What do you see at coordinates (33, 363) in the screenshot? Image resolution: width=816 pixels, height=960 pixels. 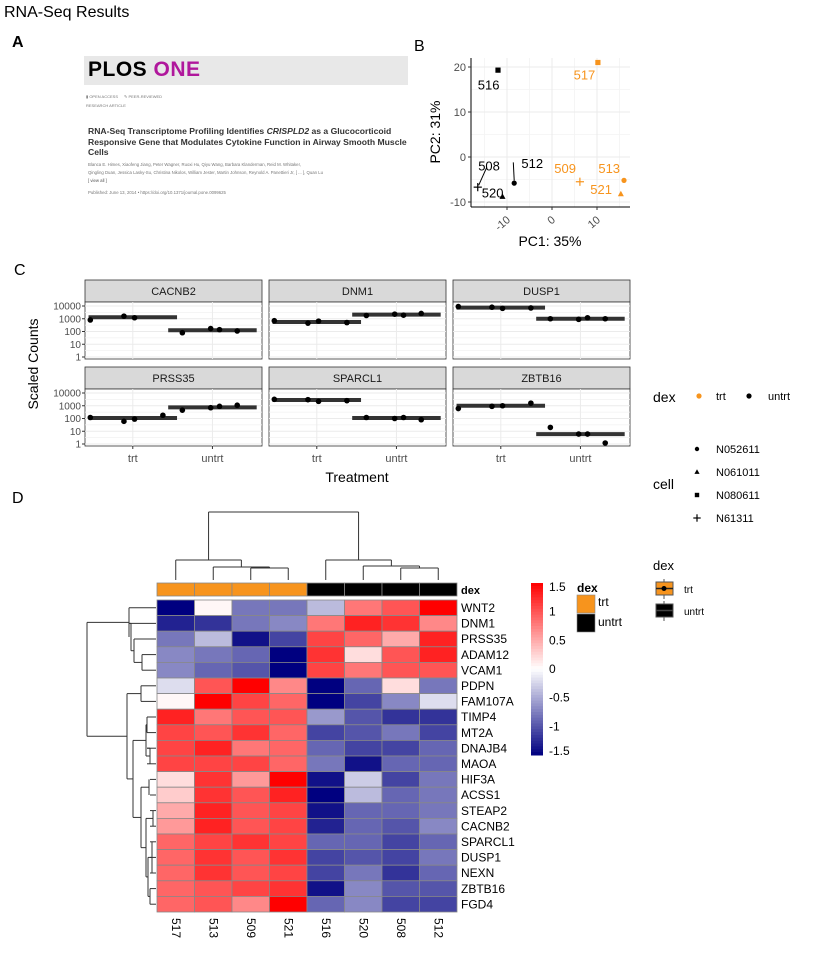 I see `facet-y-axis-title: Scaled Counts` at bounding box center [33, 363].